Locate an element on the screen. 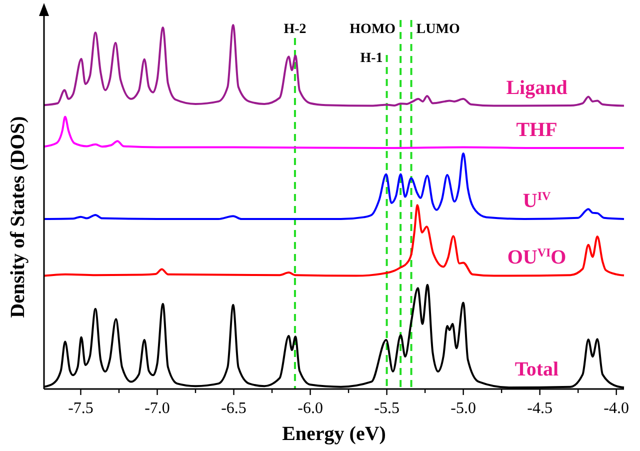  series-label: Total is located at coordinates (537, 369).